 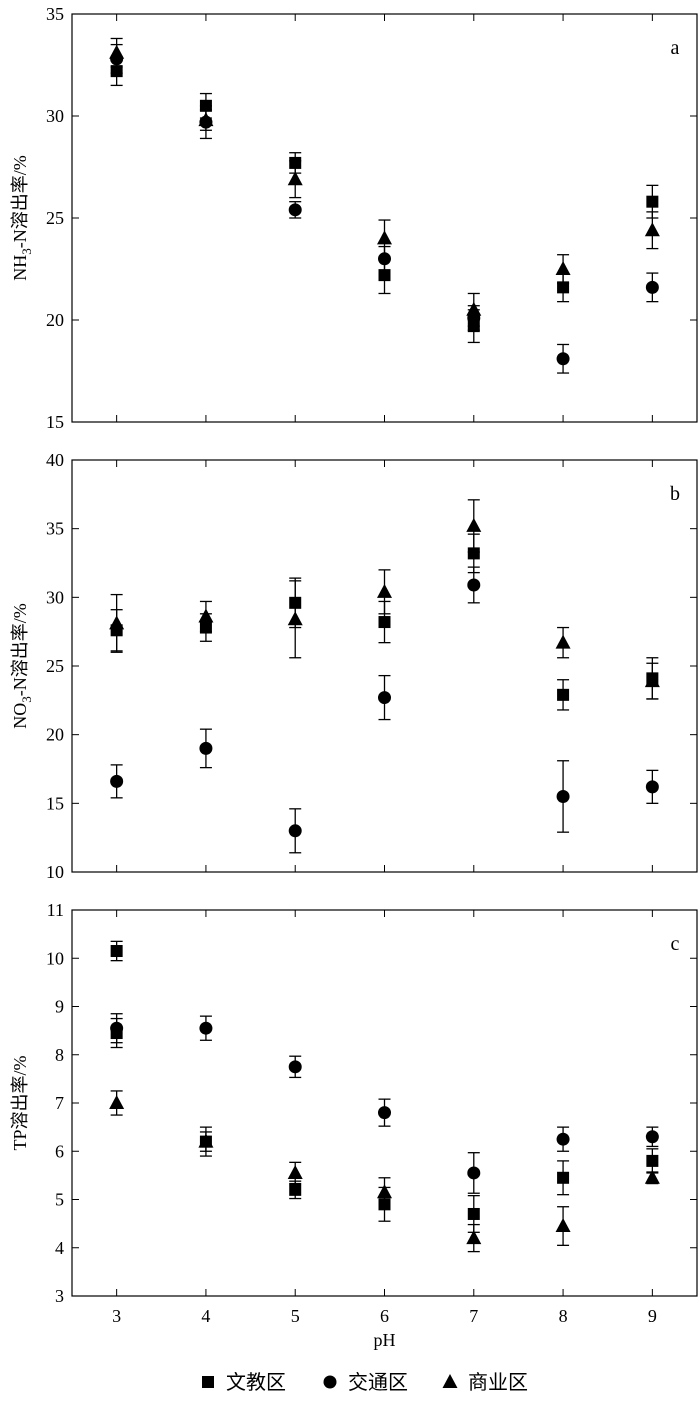 What do you see at coordinates (116, 1316) in the screenshot?
I see `x-tick-label: 3` at bounding box center [116, 1316].